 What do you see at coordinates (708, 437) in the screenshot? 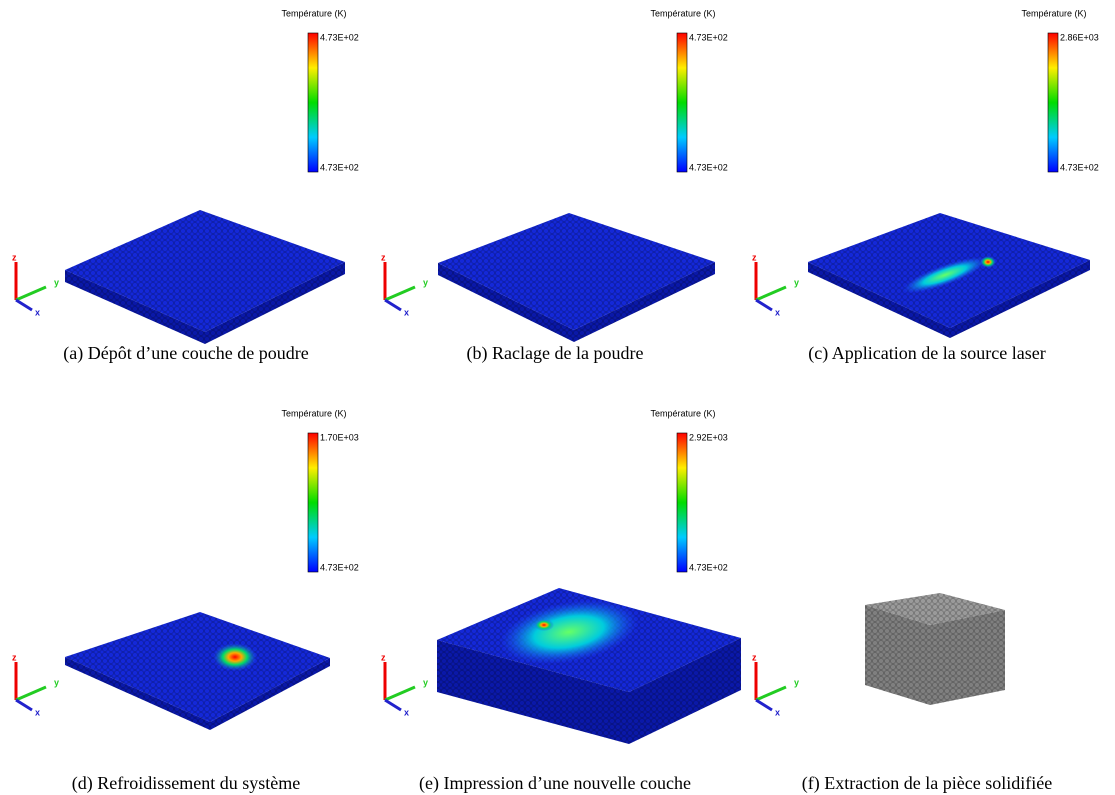
I see `colorbar-max: 2.92E+03` at bounding box center [708, 437].